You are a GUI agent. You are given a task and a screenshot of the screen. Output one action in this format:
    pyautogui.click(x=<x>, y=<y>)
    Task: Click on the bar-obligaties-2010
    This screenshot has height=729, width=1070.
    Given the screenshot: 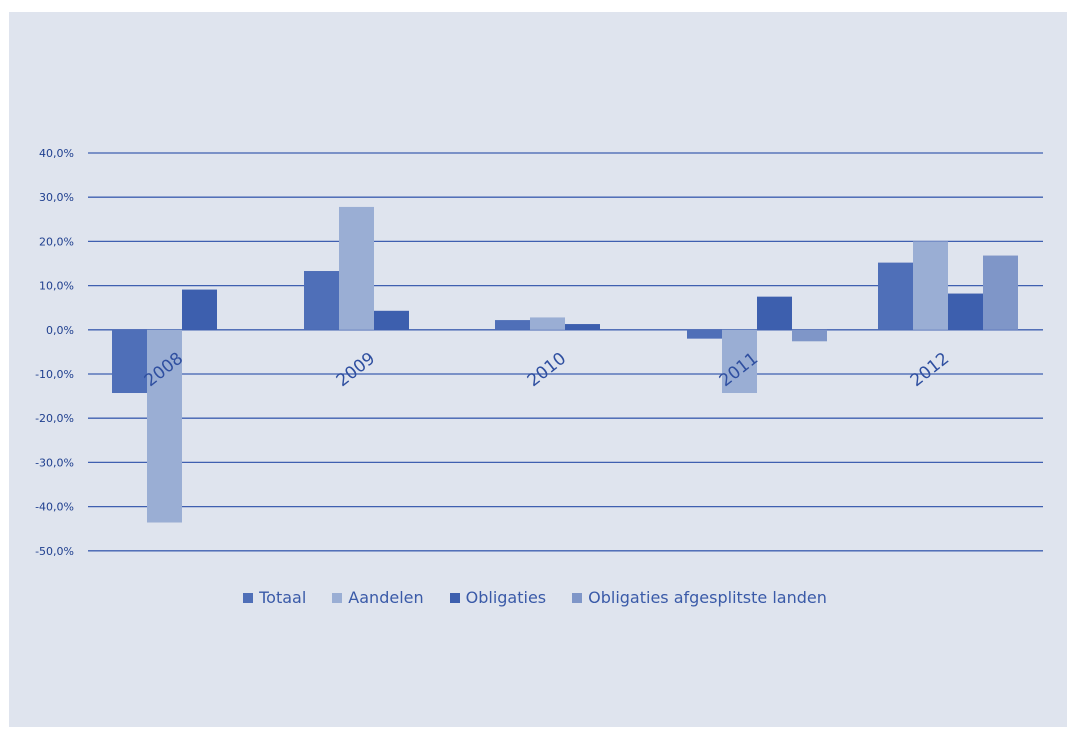 What is the action you would take?
    pyautogui.click(x=582, y=327)
    